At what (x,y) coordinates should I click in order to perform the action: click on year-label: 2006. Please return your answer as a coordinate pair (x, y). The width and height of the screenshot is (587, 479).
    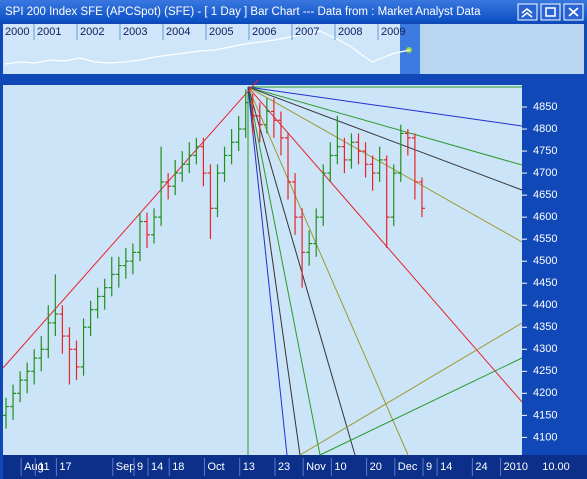
    Looking at the image, I should click on (264, 32).